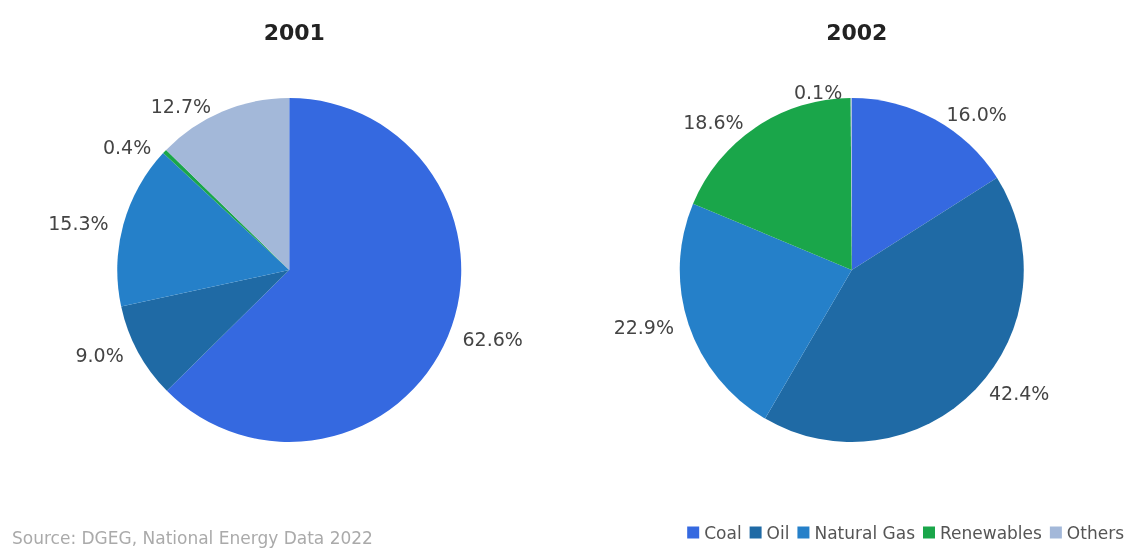 The image size is (1141, 550). Describe the element at coordinates (78, 223) in the screenshot. I see `data-label: 15.3%` at that location.